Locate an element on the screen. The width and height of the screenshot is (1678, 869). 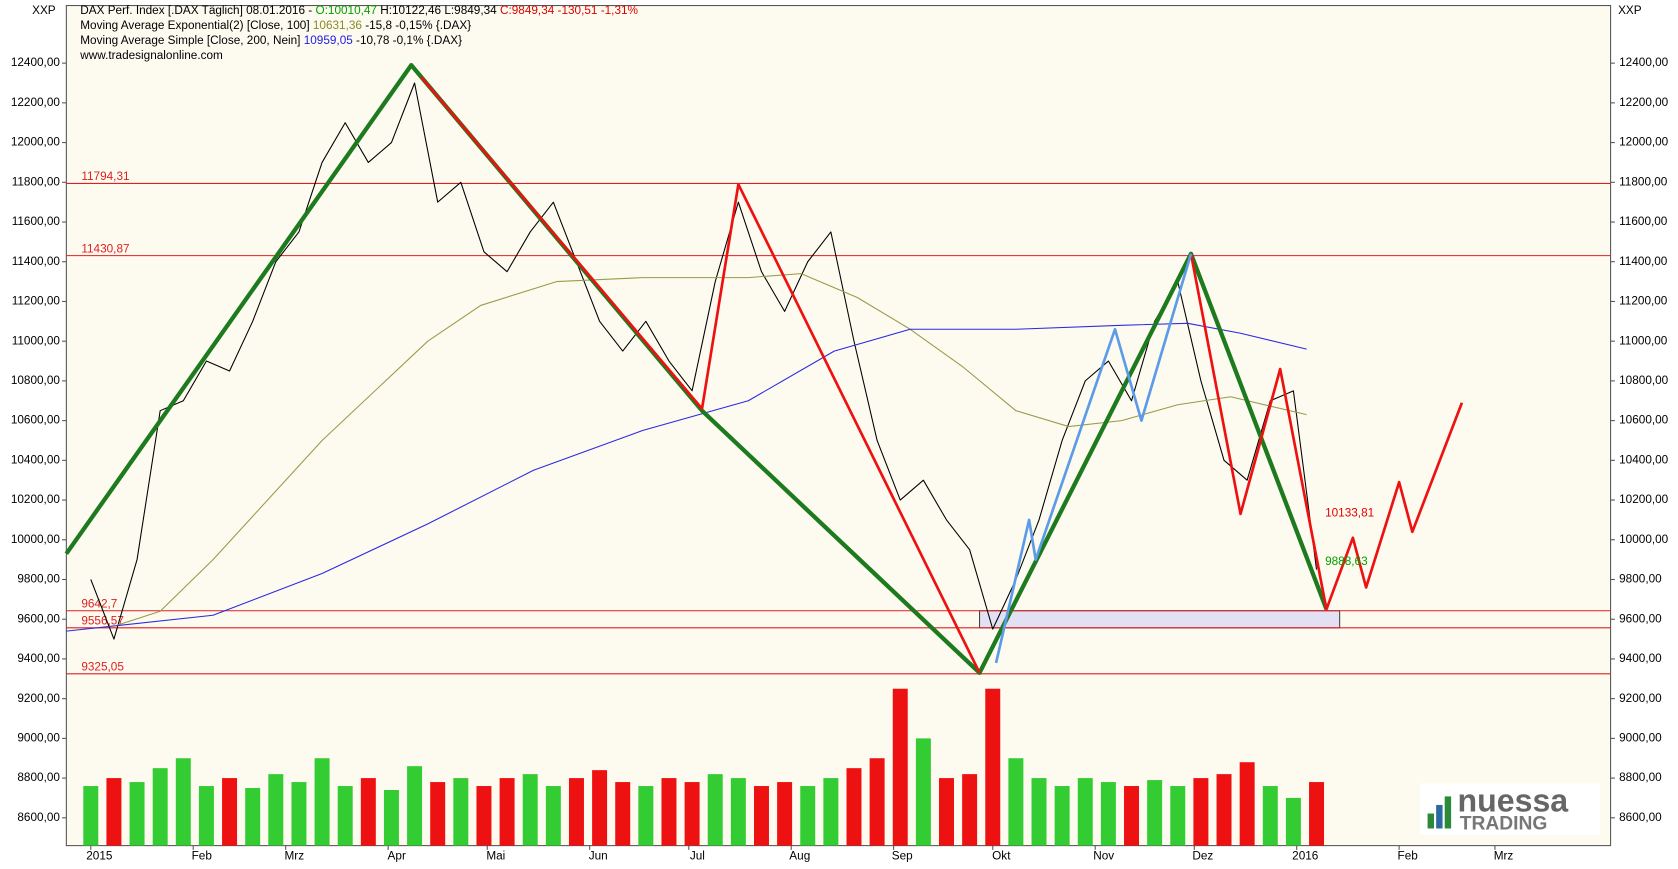
x-tick-label: 2016 is located at coordinates (1305, 855).